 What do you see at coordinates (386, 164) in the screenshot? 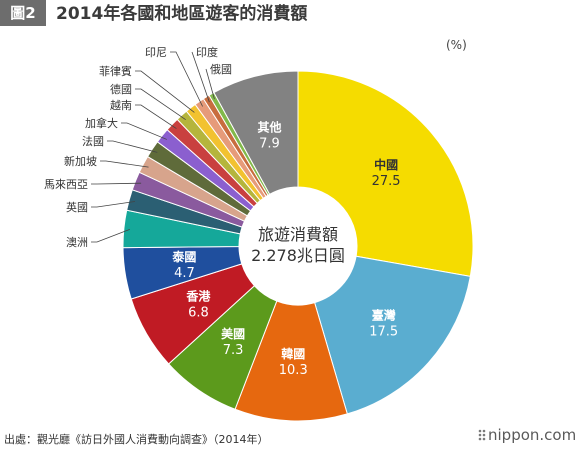
I see `slice-name-label: 中國` at bounding box center [386, 164].